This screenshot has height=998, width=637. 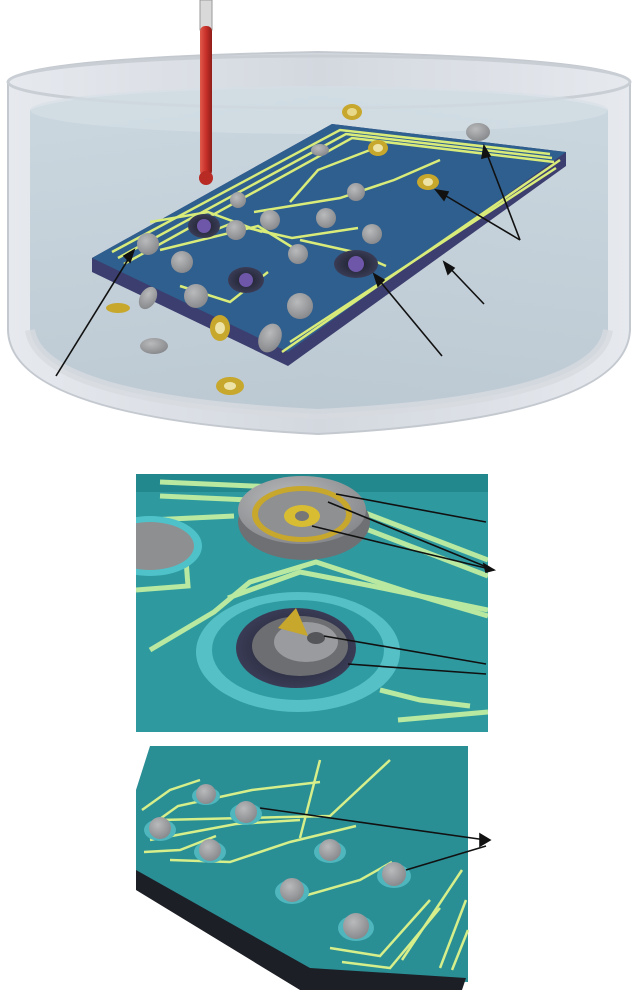 What do you see at coordinates (304, 518) in the screenshot?
I see `closeup-disc` at bounding box center [304, 518].